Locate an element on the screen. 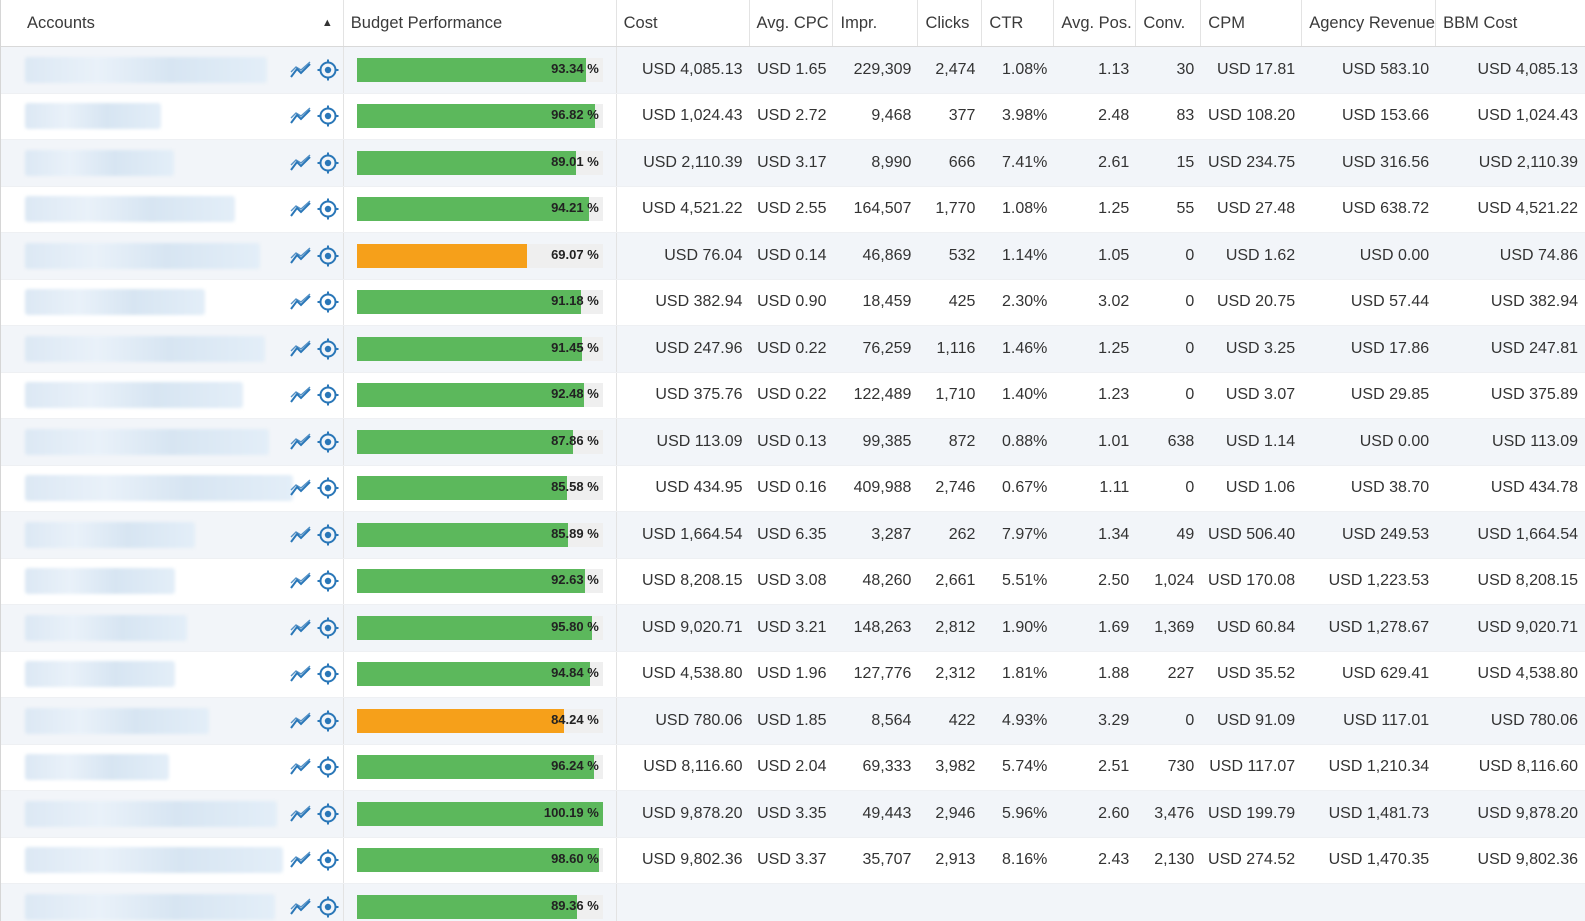 This screenshot has width=1585, height=921. col-header-cpm: CPM is located at coordinates (1252, 23).